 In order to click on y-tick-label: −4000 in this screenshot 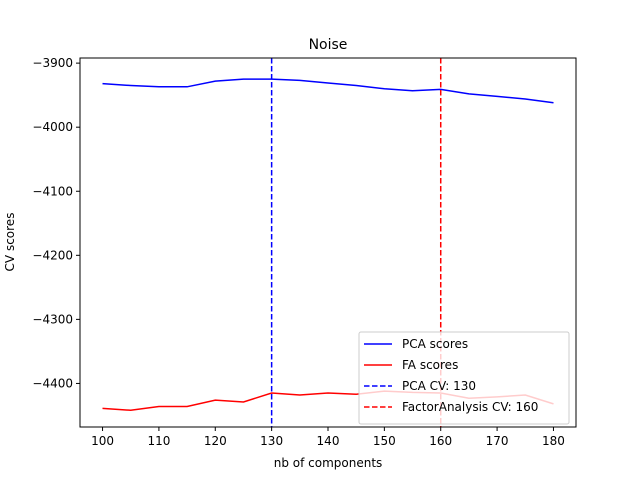, I will do `click(52, 127)`.